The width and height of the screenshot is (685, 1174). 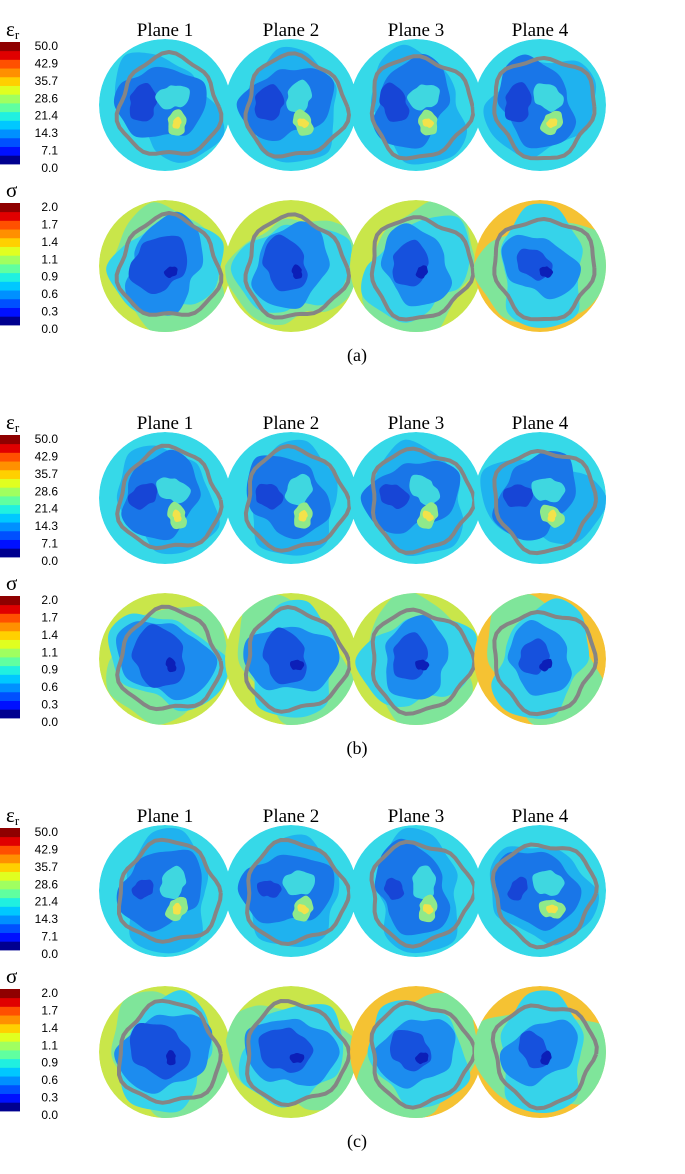 What do you see at coordinates (49, 1045) in the screenshot?
I see `colorbar-tick: 1.1` at bounding box center [49, 1045].